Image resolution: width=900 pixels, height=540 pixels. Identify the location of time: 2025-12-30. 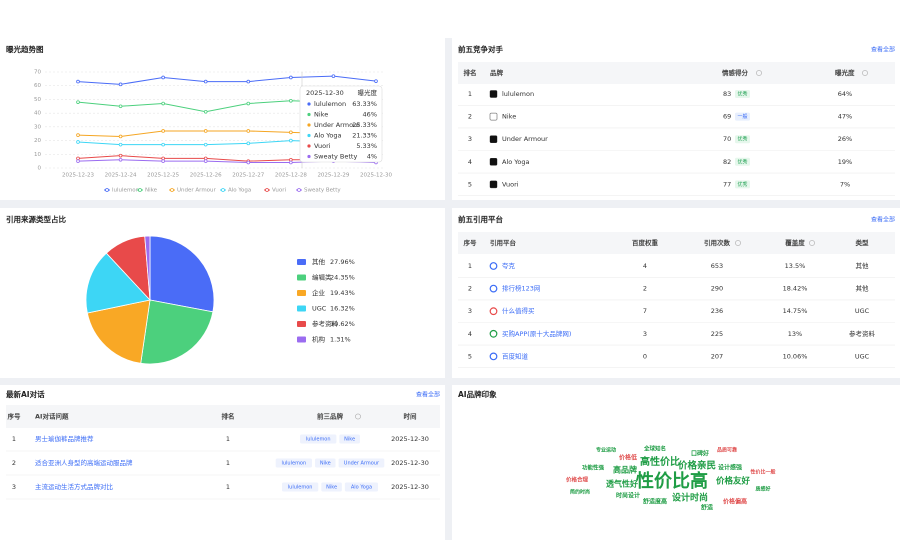
(410, 463).